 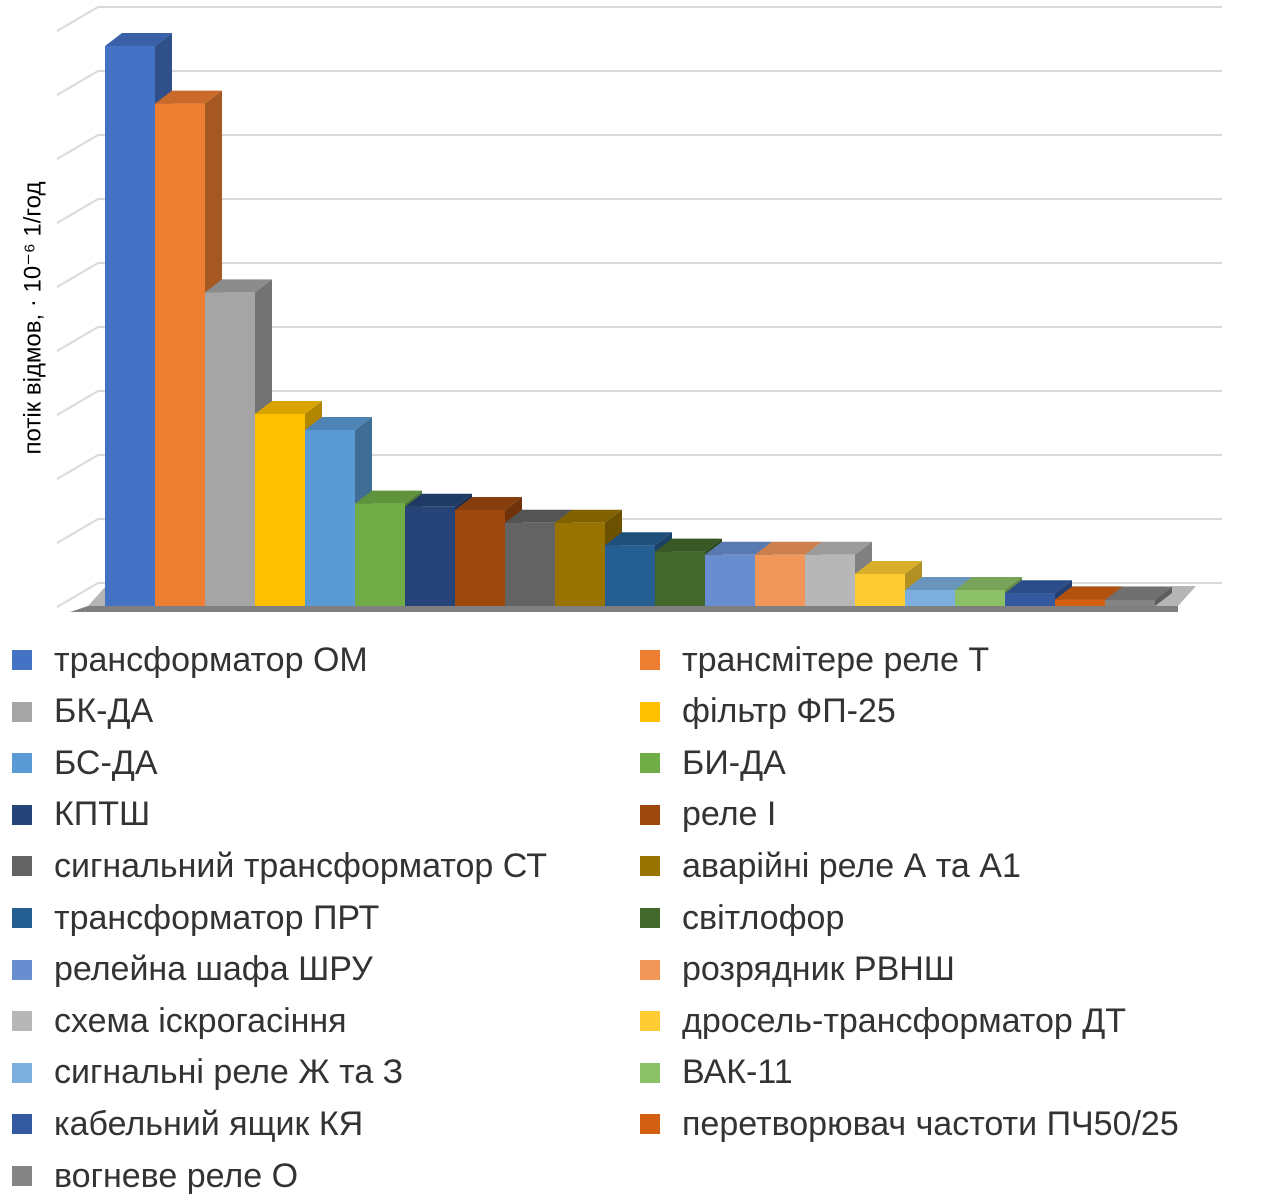 I want to click on legend-item: реле І, so click(x=708, y=815).